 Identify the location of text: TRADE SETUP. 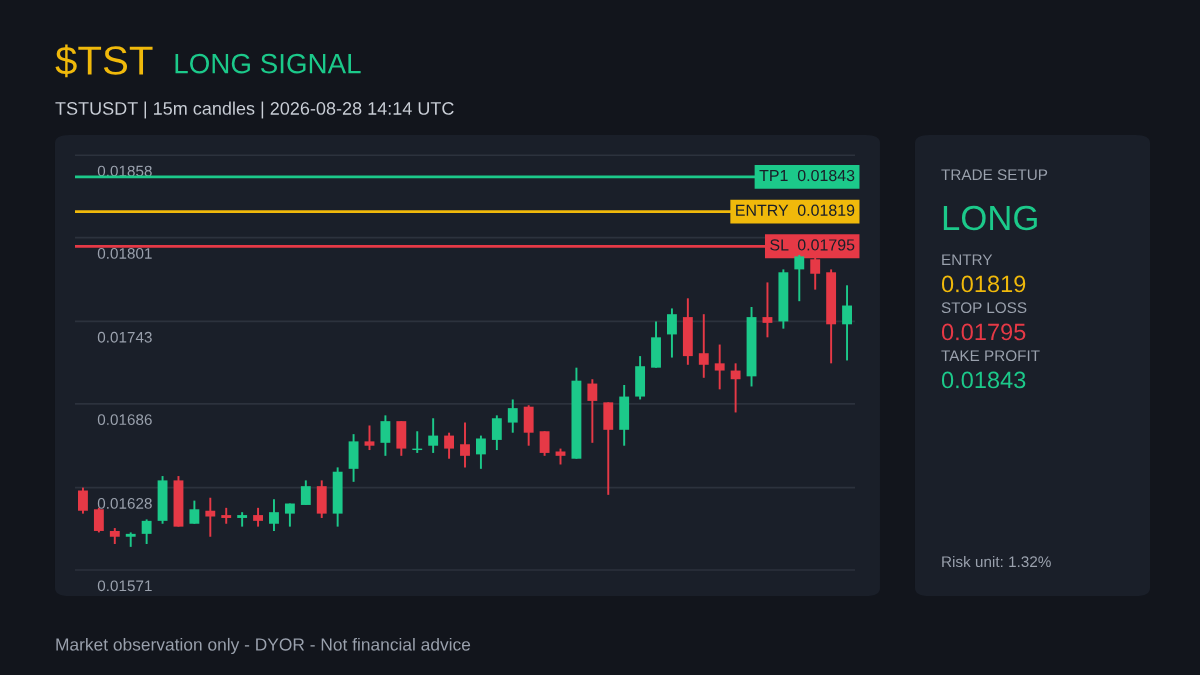
(994, 175).